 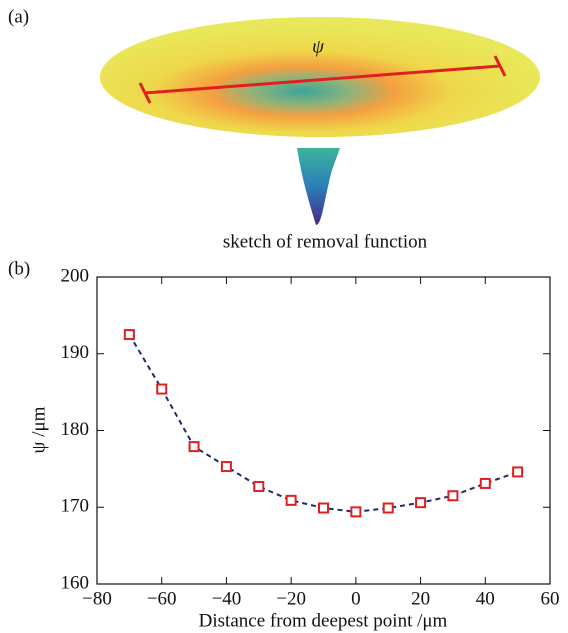 I want to click on x-tick-label: −40, so click(x=227, y=598).